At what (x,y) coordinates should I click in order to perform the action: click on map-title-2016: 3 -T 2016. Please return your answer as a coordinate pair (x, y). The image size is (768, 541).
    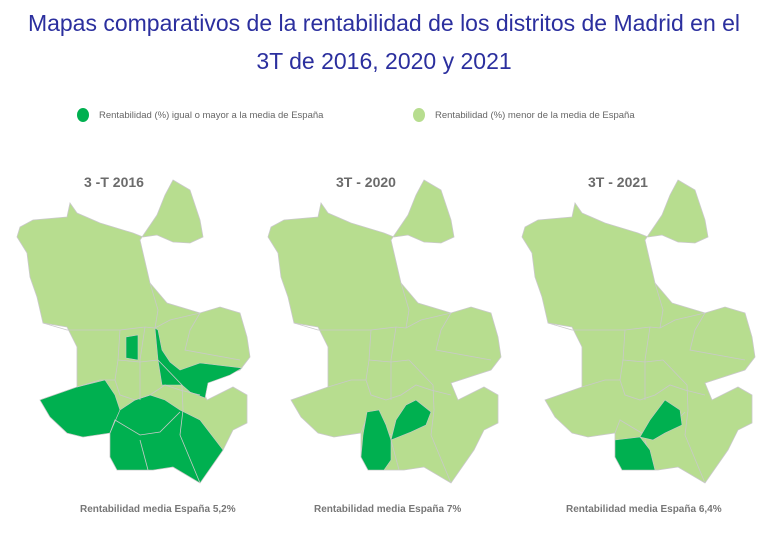
    Looking at the image, I should click on (114, 182).